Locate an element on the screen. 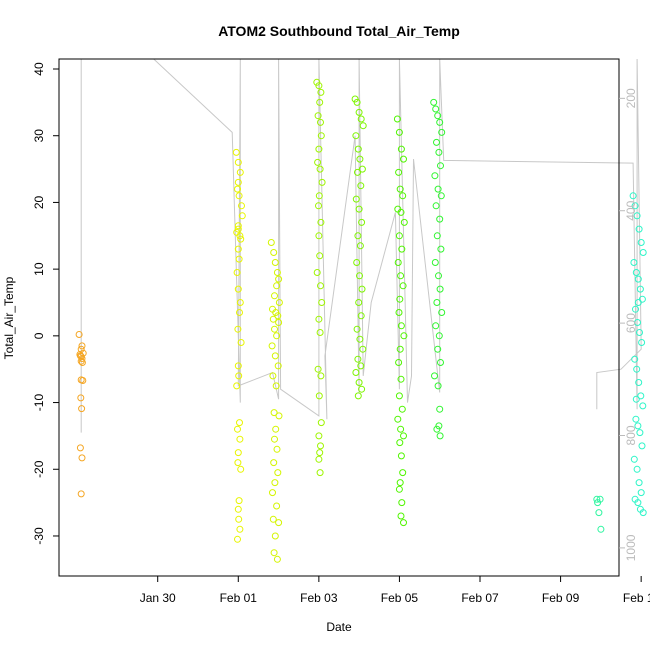 Image resolution: width=650 pixels, height=655 pixels. chart-title: ATOM2 Southbound Total_Air_Temp is located at coordinates (339, 31).